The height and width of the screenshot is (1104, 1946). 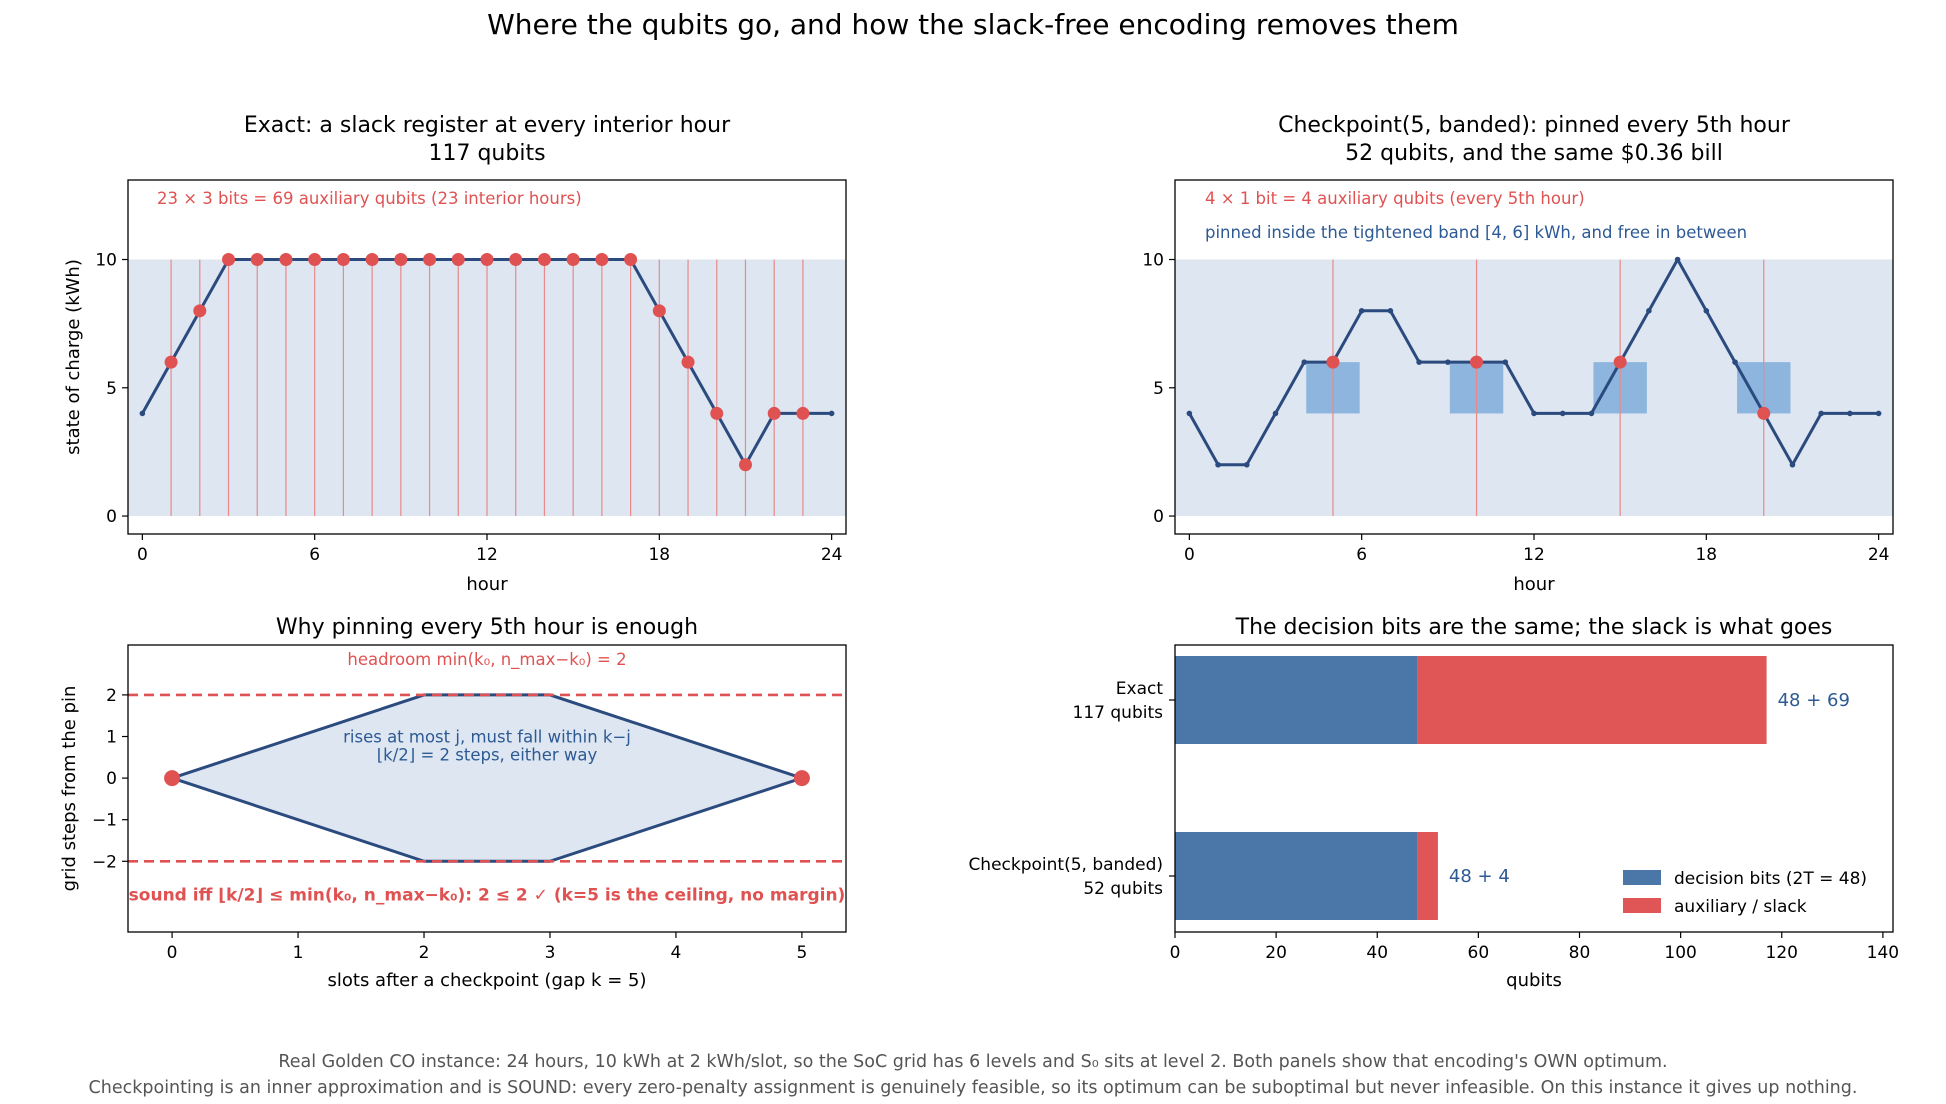 I want to click on legend-label: decision bits (2T = 48), so click(x=1770, y=879).